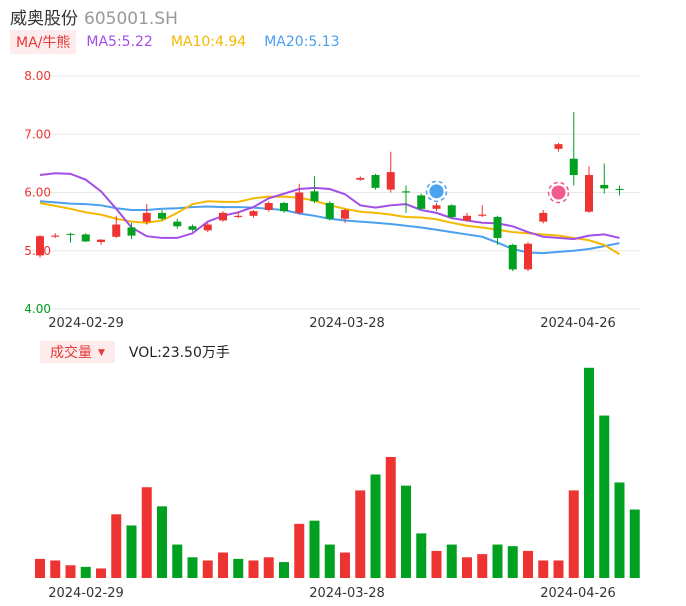 This screenshot has width=686, height=606. I want to click on volume-x-tick-label: 2024-03-28, so click(347, 593).